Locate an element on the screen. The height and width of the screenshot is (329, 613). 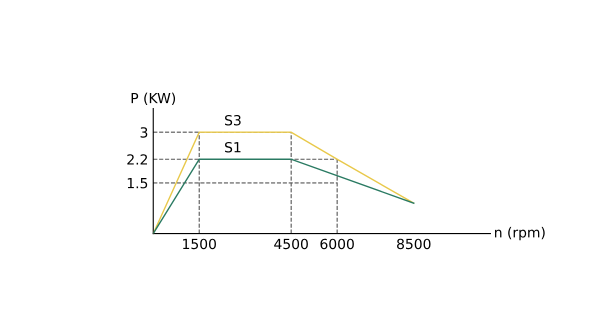
x-tick-label: 8500 is located at coordinates (414, 244).